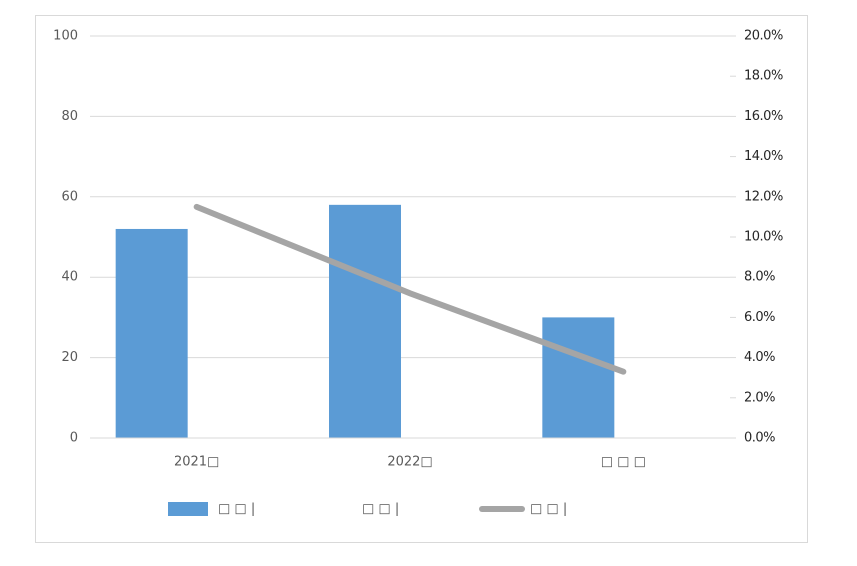 This screenshot has height=566, width=857. I want to click on y2-tick-label: 10.0%, so click(763, 237).